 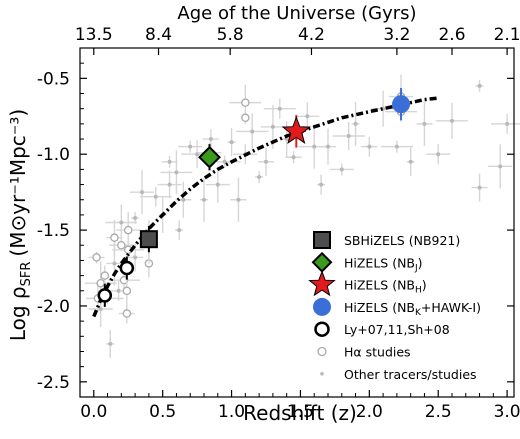 I want to click on top-tick-label: 2.6, so click(x=451, y=35).